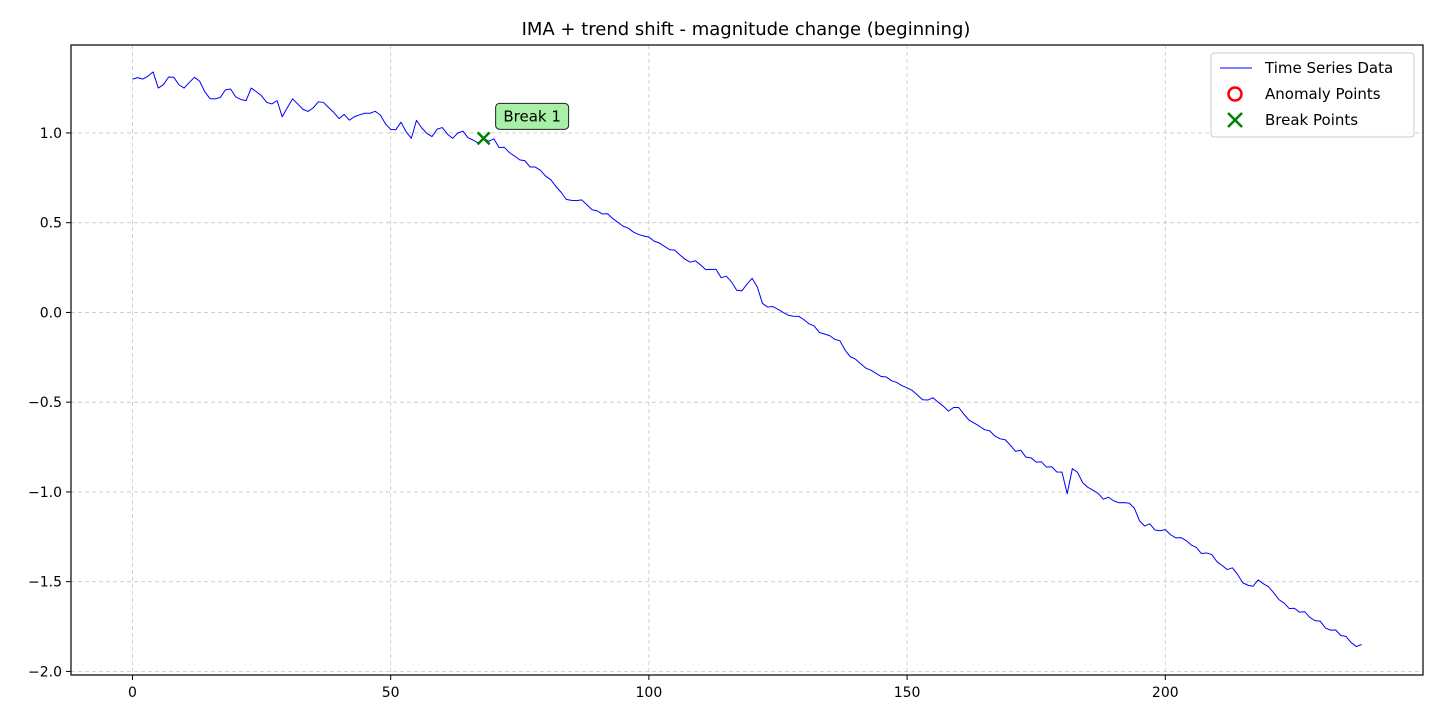  Describe the element at coordinates (1165, 693) in the screenshot. I see `x-tick-label: 200` at that location.